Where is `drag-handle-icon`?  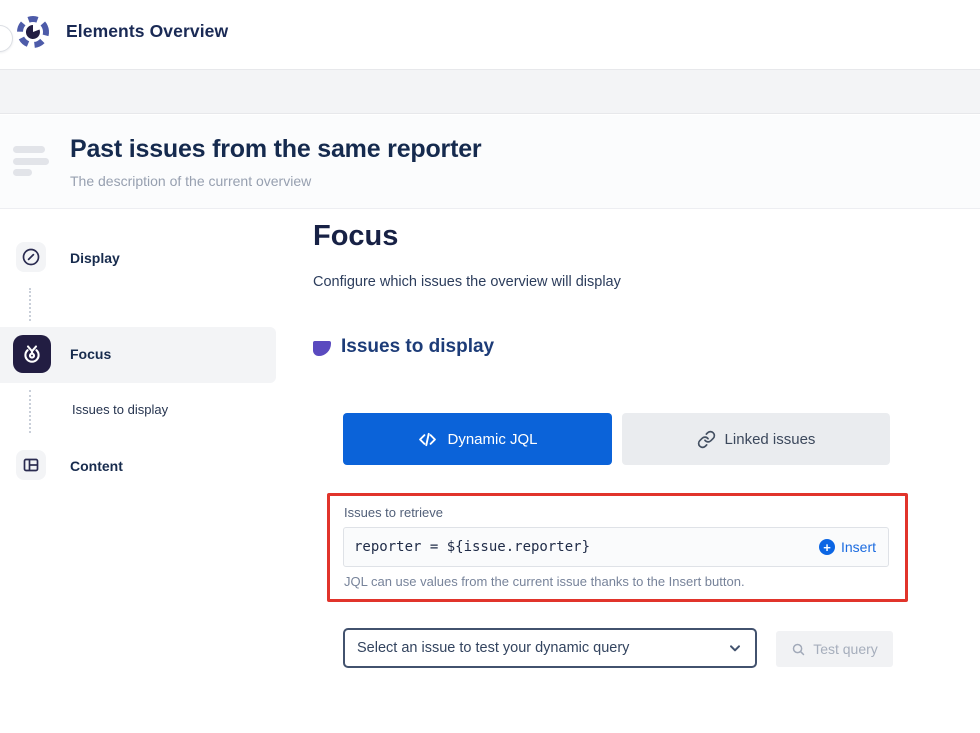
drag-handle-icon is located at coordinates (31, 163).